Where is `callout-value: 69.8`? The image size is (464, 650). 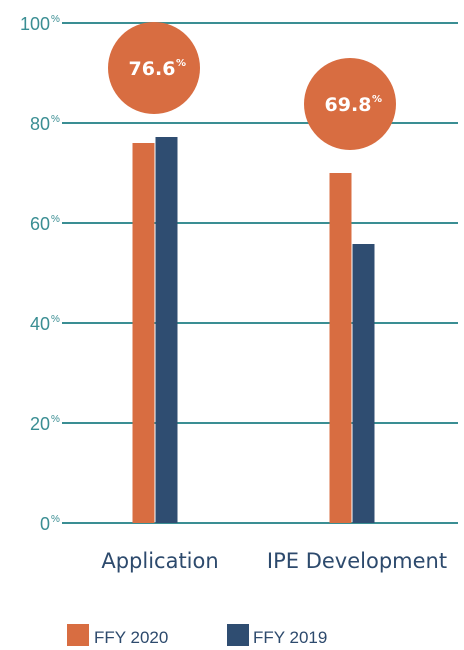
callout-value: 69.8 is located at coordinates (348, 105).